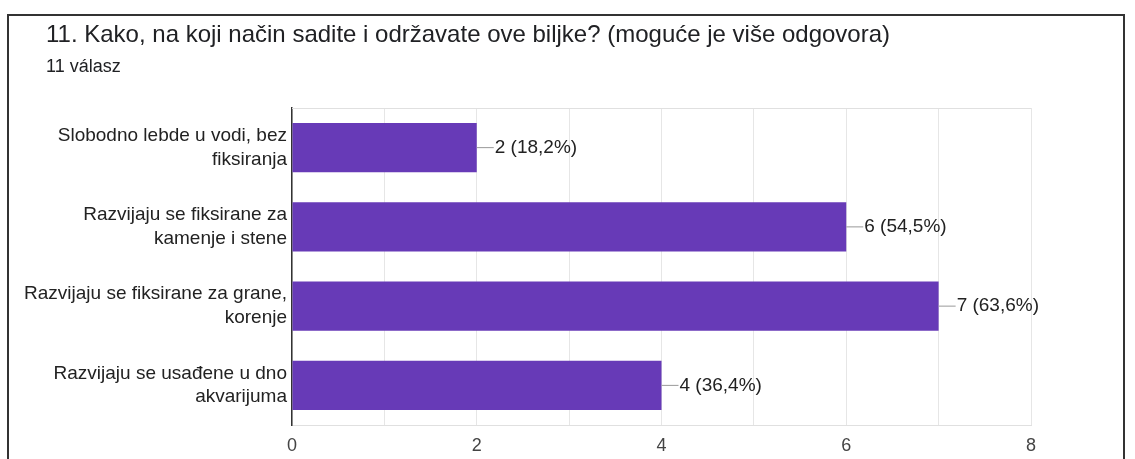 The height and width of the screenshot is (459, 1135). I want to click on text: 11 válasz, so click(83, 66).